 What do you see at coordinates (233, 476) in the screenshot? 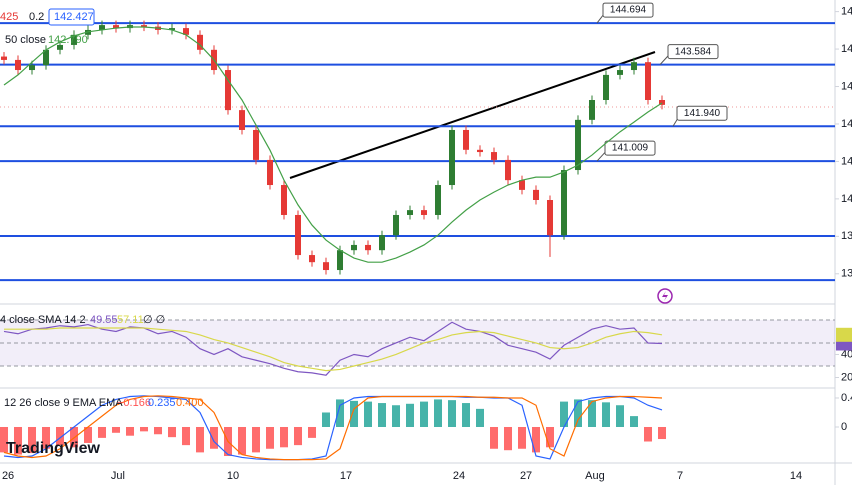
I see `x-tick-label: 10` at bounding box center [233, 476].